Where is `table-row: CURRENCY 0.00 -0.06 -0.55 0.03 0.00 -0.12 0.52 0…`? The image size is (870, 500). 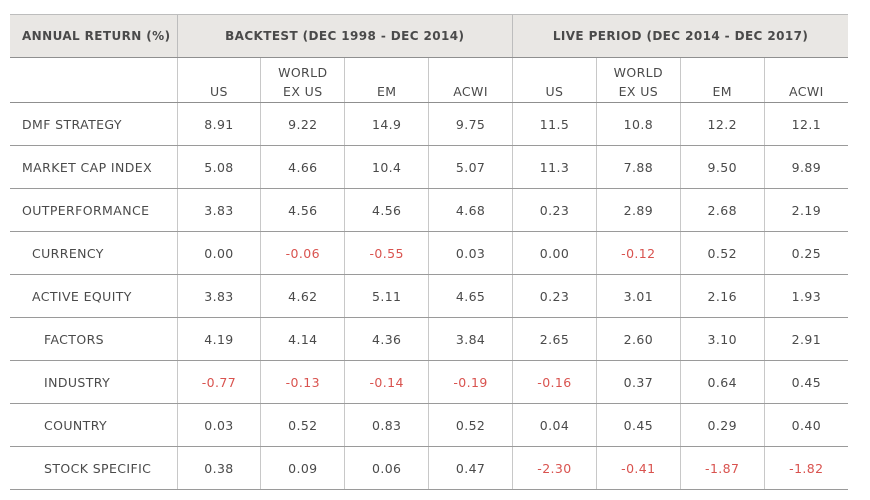 table-row: CURRENCY 0.00 -0.06 -0.55 0.03 0.00 -0.12 0.52 0… is located at coordinates (429, 253).